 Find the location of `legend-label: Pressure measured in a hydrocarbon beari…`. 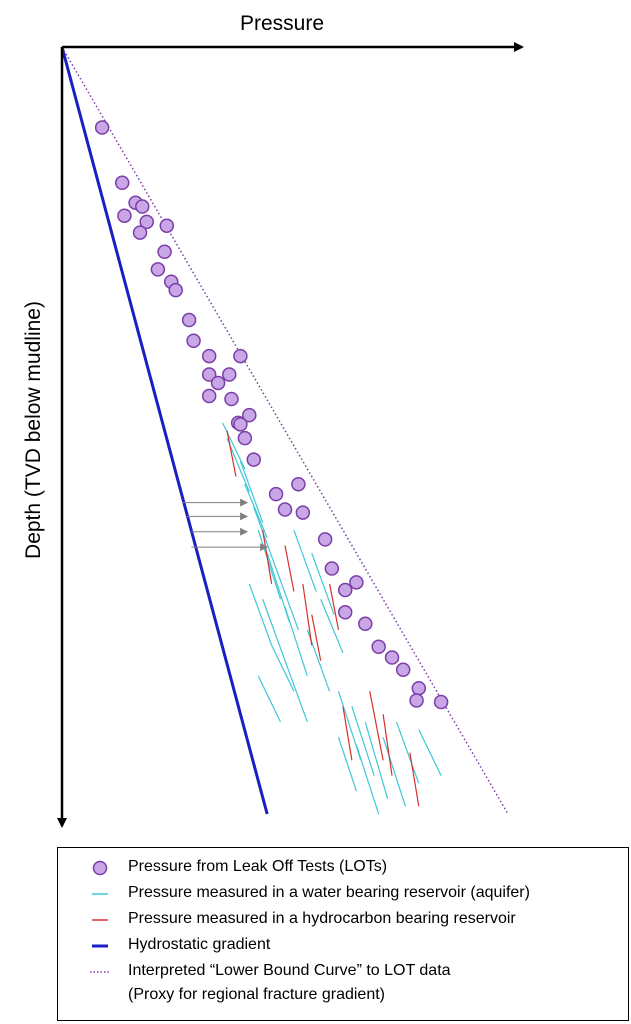

legend-label: Pressure measured in a hydrocarbon beari… is located at coordinates (322, 918).